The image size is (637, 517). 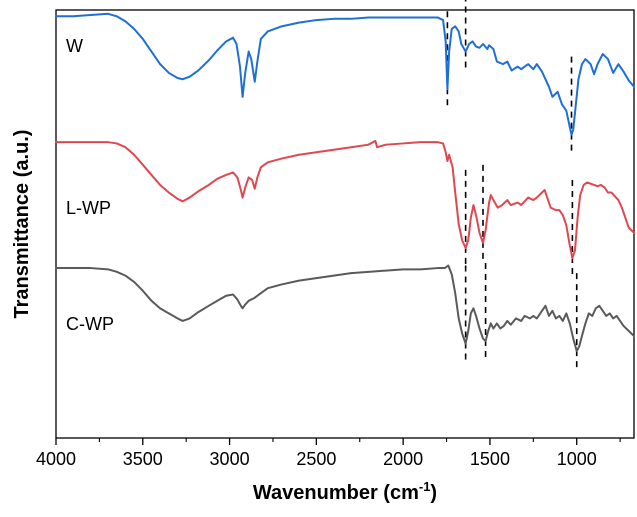 What do you see at coordinates (577, 459) in the screenshot?
I see `x-tick-label: 1000` at bounding box center [577, 459].